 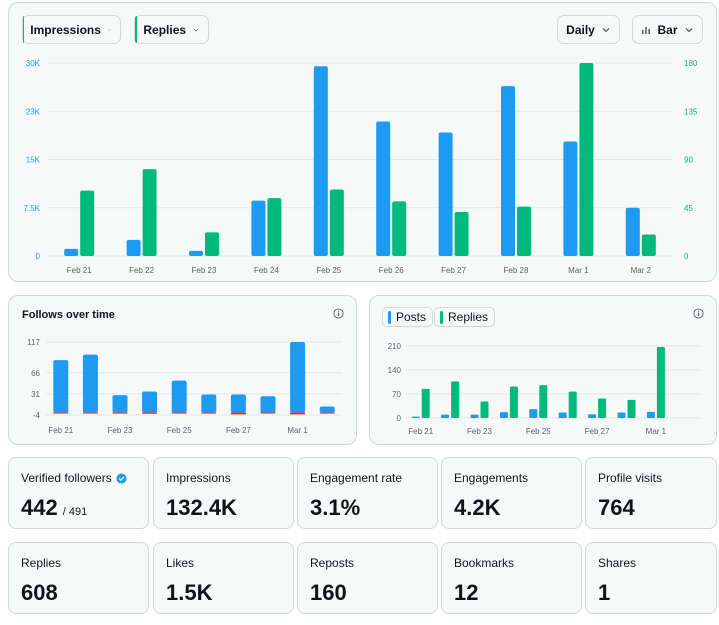 I want to click on x-axis-tick-label: Mar 2, so click(x=641, y=270).